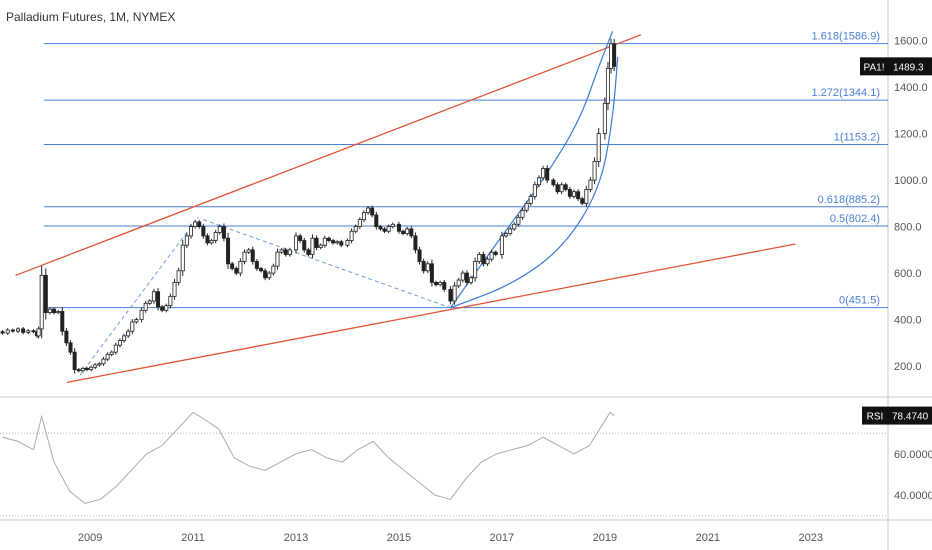 This screenshot has height=550, width=932. What do you see at coordinates (908, 274) in the screenshot?
I see `y-tick-label: 600.0` at bounding box center [908, 274].